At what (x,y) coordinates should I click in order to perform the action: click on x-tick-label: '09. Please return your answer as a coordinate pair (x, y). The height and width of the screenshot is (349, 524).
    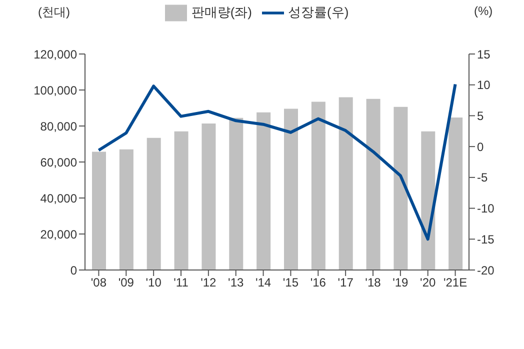
    Looking at the image, I should click on (126, 283).